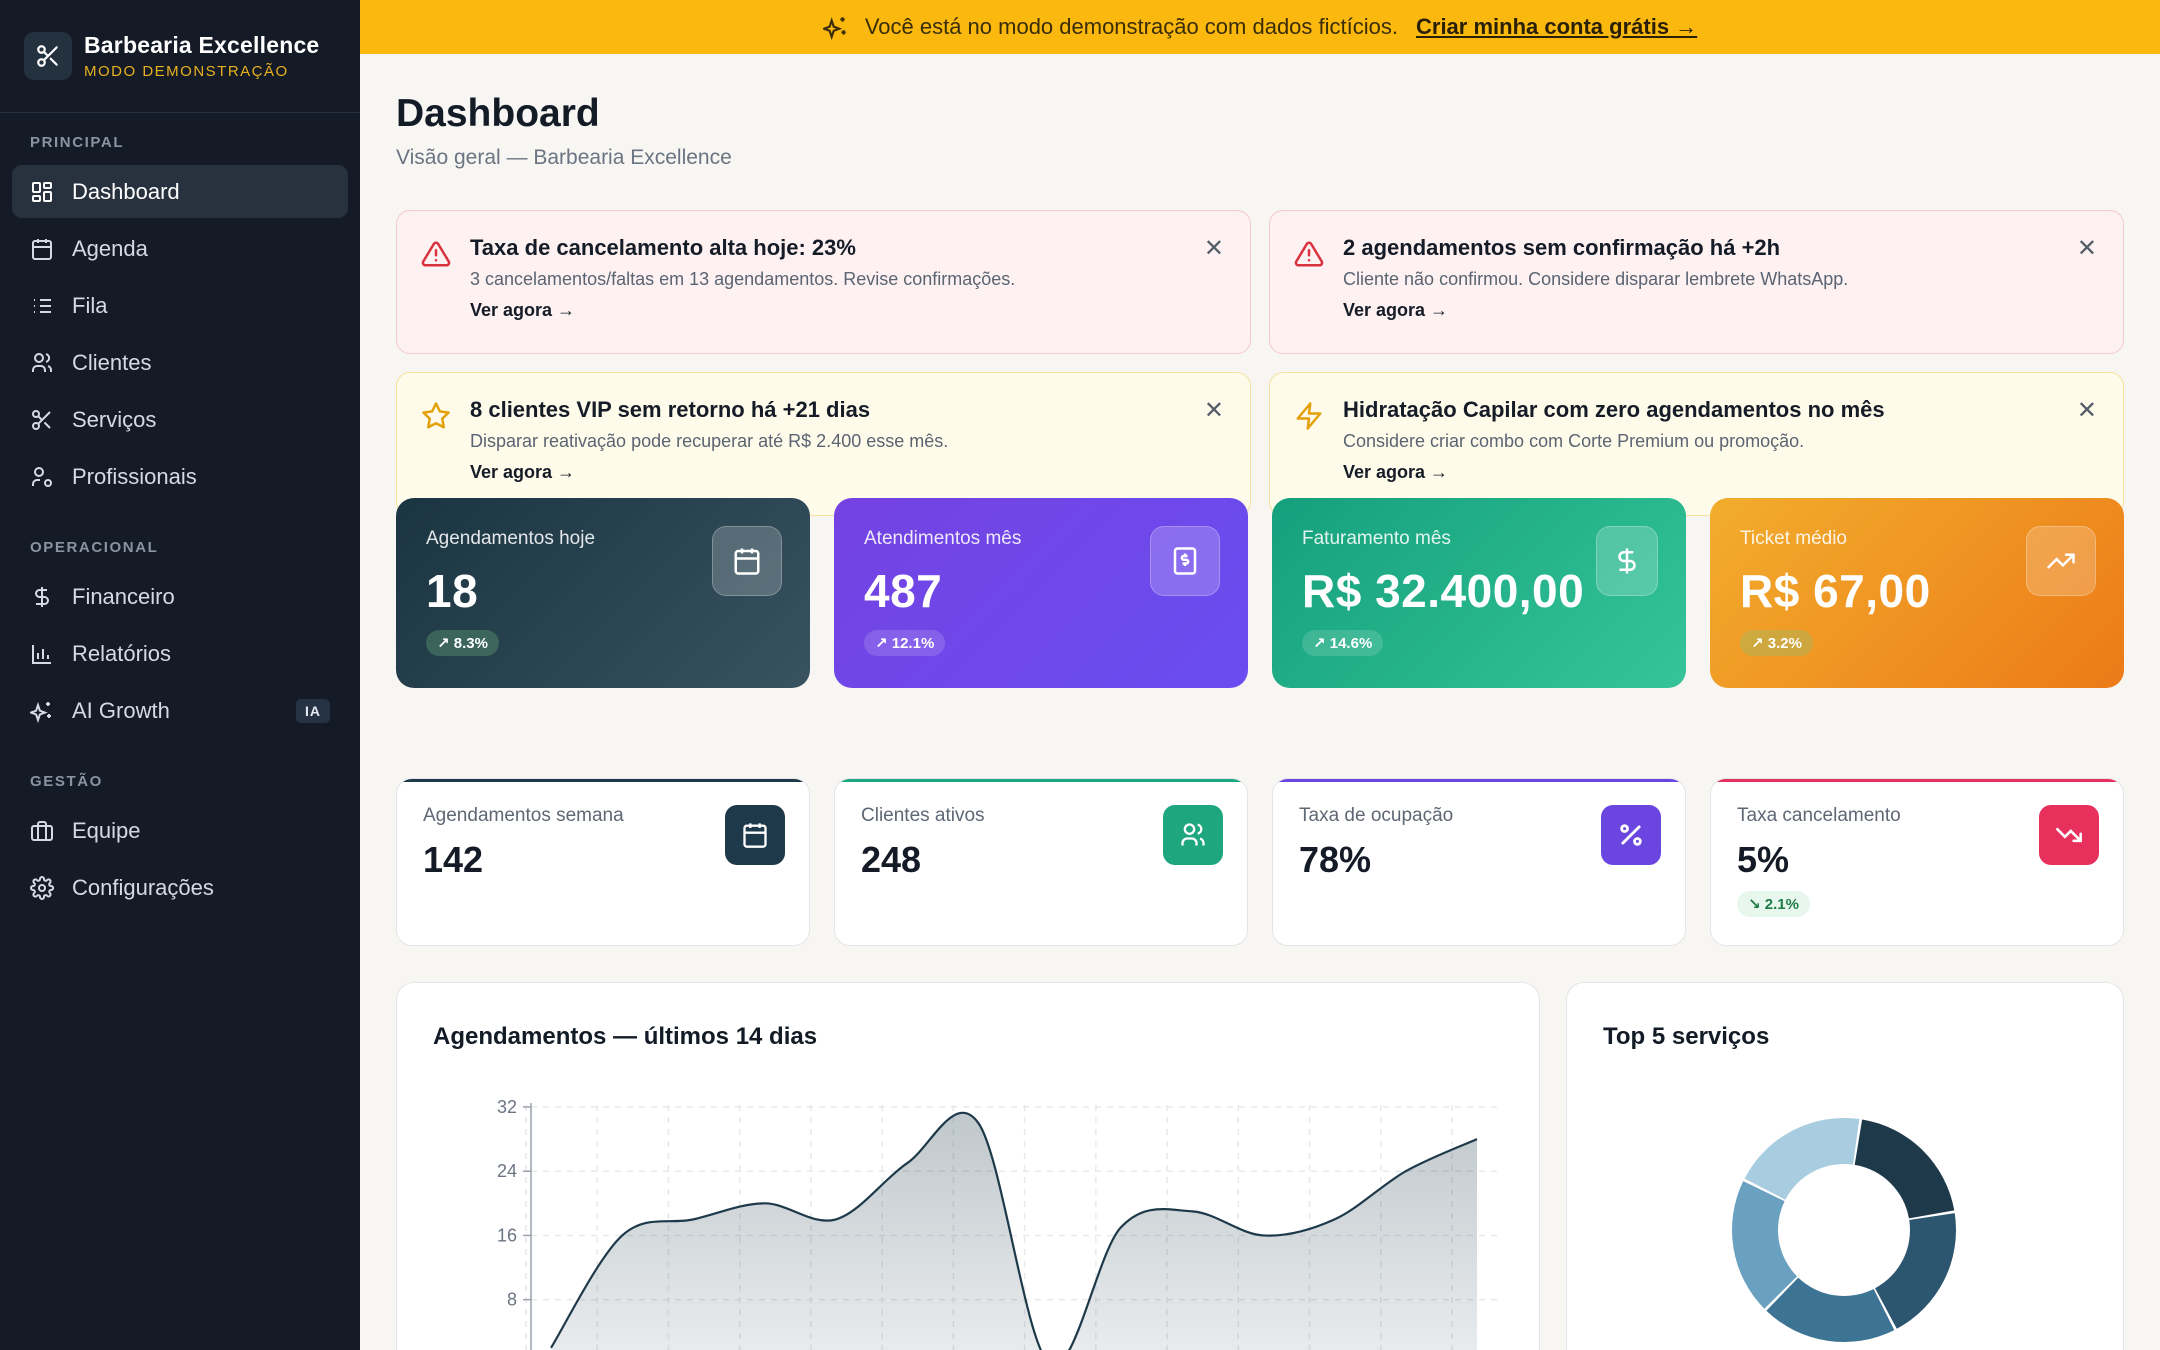 This screenshot has height=1350, width=2160. What do you see at coordinates (1835, 591) in the screenshot?
I see `kpi-value: R$ 67,00` at bounding box center [1835, 591].